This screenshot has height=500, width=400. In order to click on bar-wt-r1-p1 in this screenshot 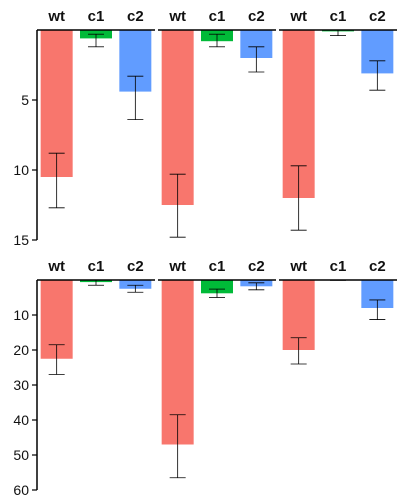, I will do `click(56, 103)`.